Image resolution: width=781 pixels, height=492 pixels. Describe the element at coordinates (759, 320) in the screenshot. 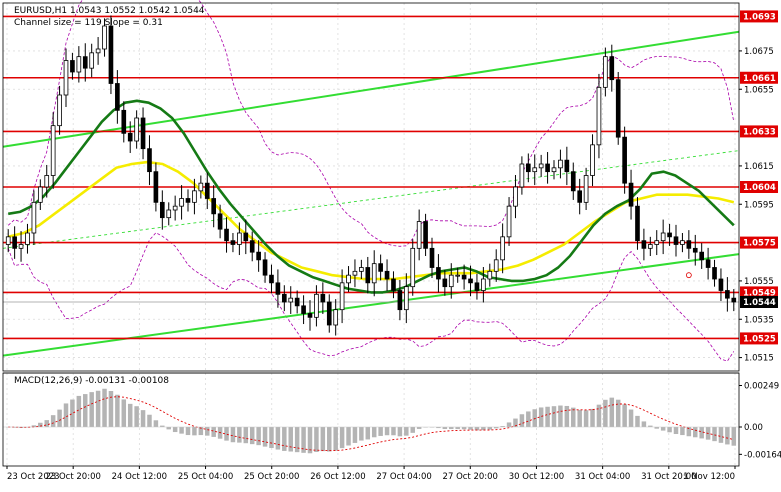

I see `price-axis-label: 1.0535` at that location.